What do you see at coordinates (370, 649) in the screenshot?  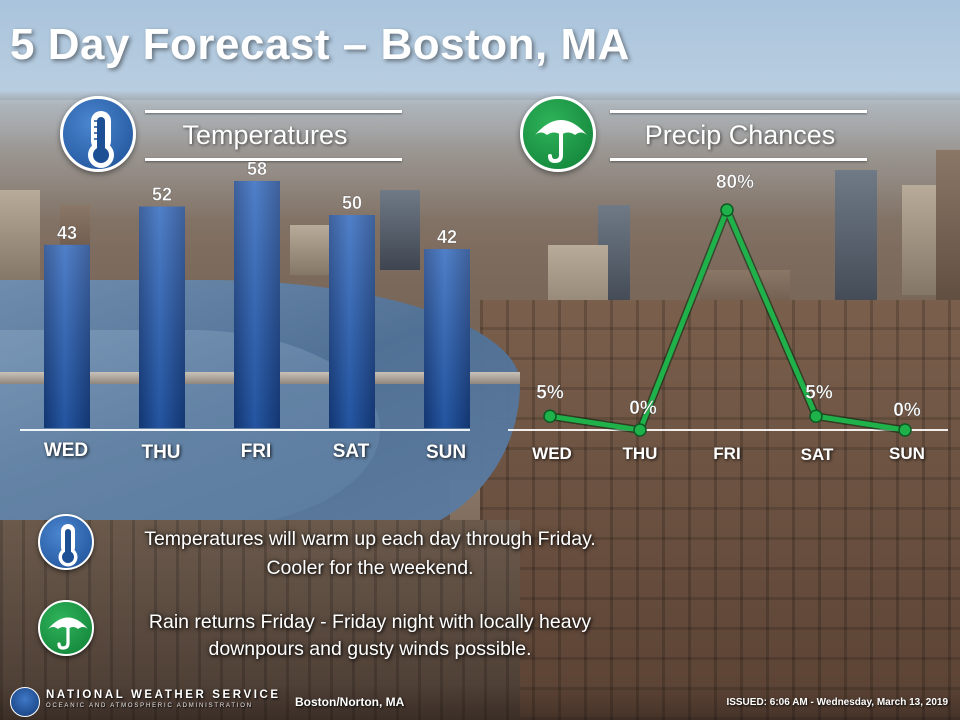 I see `rain-note-line-2: downpours and gusty winds possible.` at bounding box center [370, 649].